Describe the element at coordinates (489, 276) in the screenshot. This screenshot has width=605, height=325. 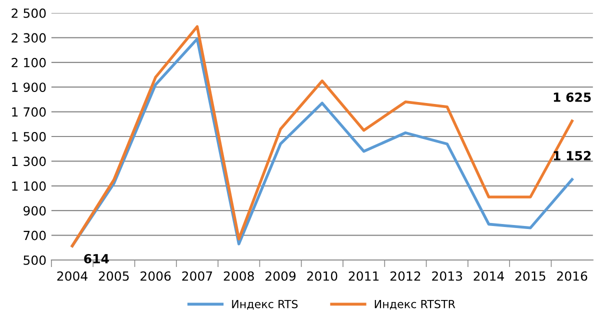
I see `x-tick-label: 2014` at that location.